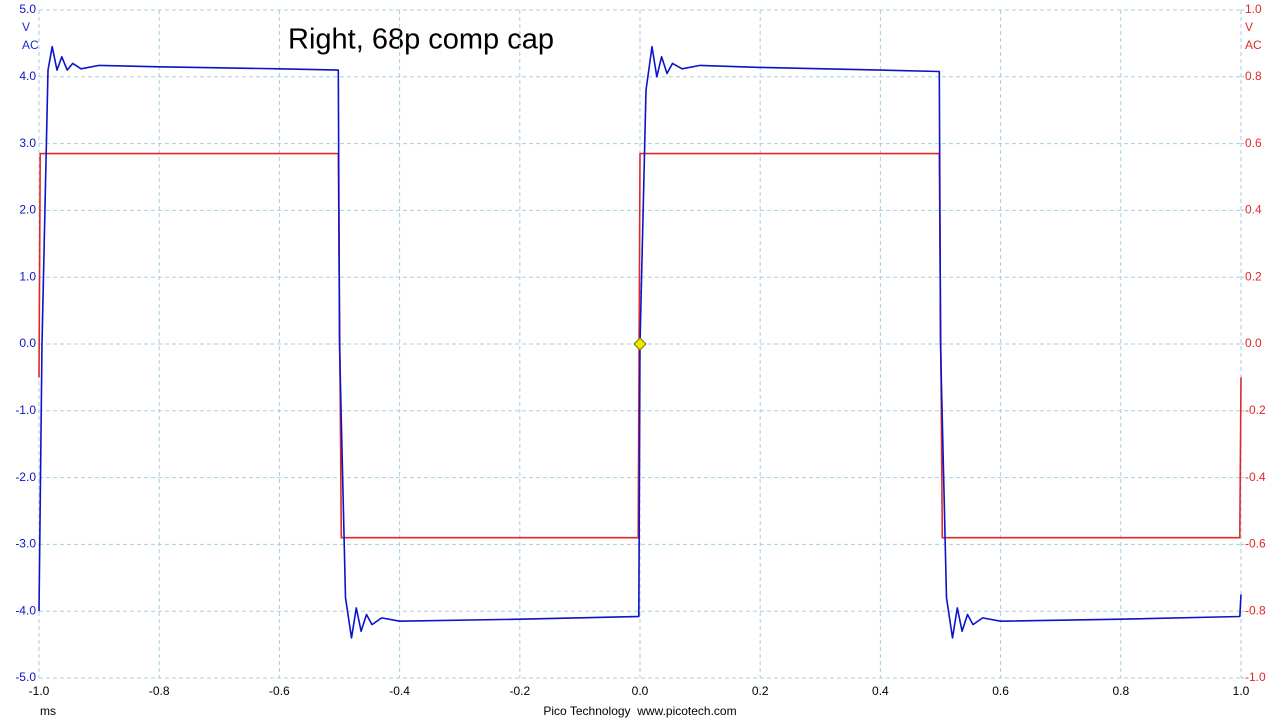 The height and width of the screenshot is (720, 1280). What do you see at coordinates (1000, 691) in the screenshot?
I see `x-tick-label: 0.6` at bounding box center [1000, 691].